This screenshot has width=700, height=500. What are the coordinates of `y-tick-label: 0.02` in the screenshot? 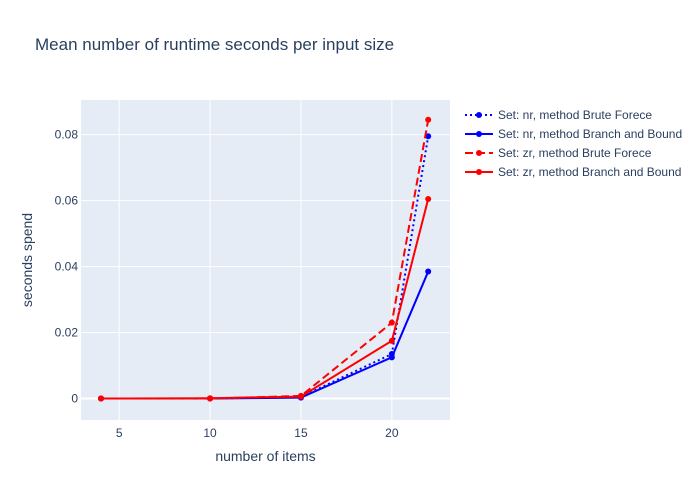 It's located at (67, 333).